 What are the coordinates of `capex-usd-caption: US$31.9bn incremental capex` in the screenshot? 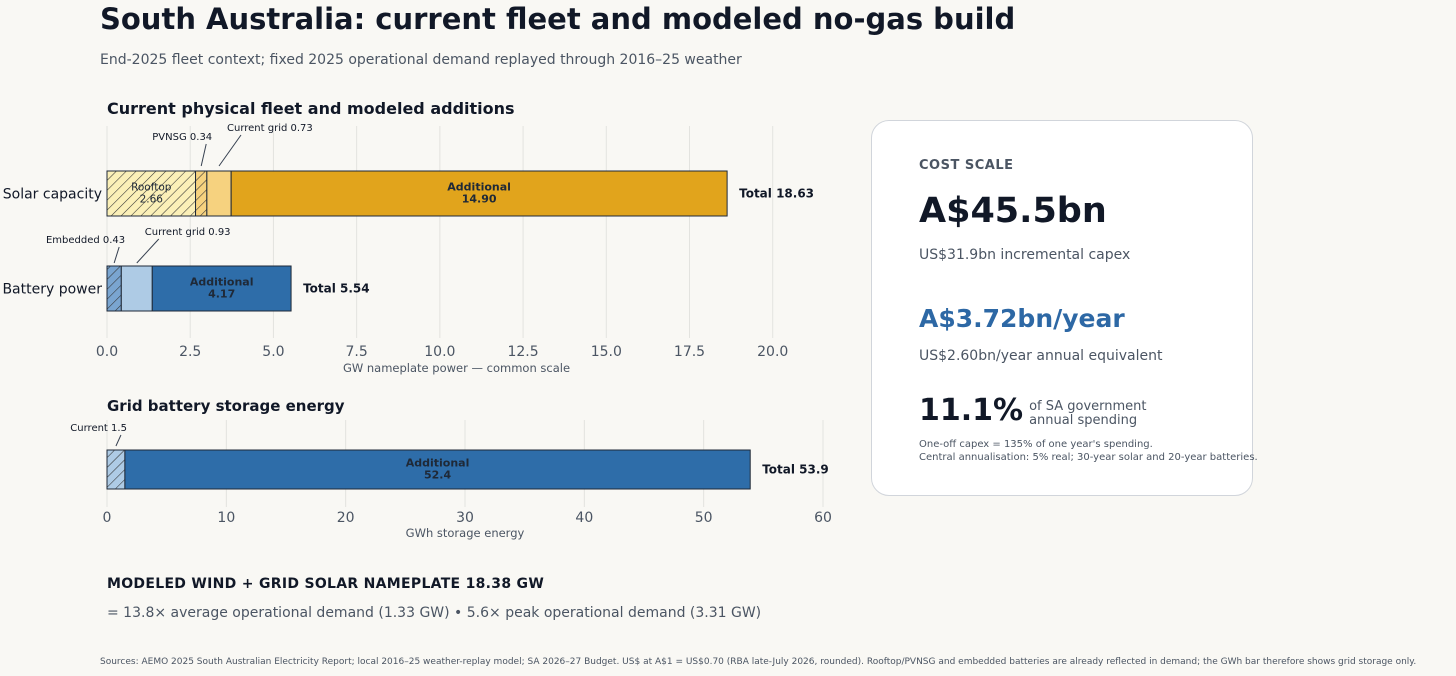 It's located at (1025, 255).